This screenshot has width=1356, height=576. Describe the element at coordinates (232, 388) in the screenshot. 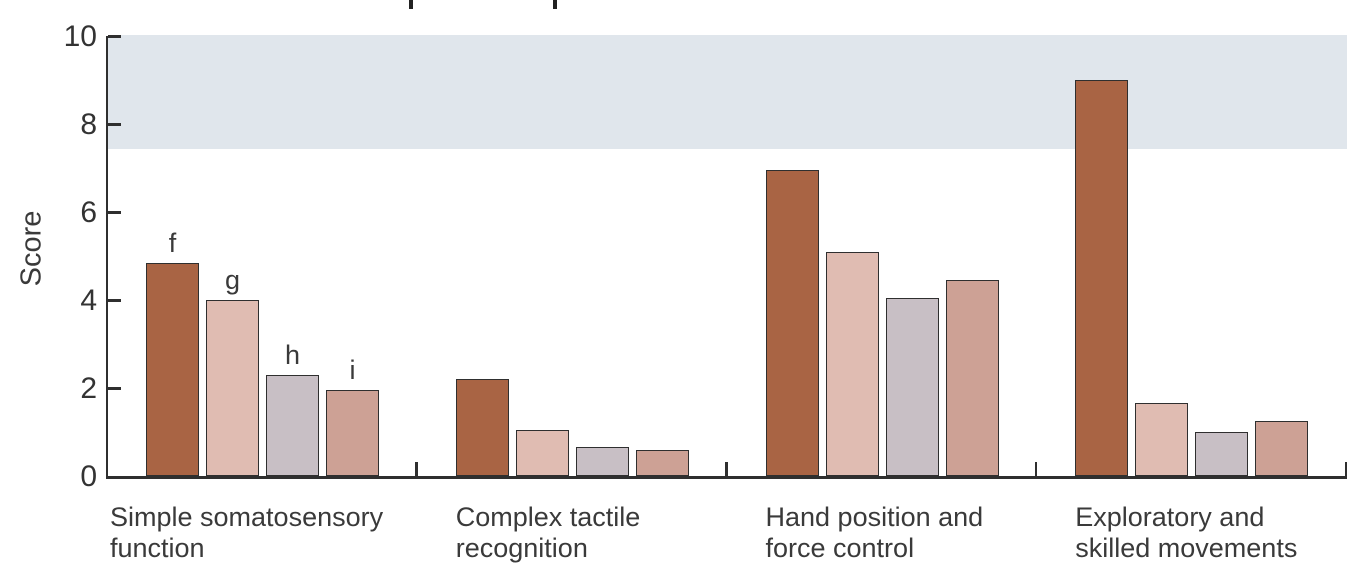

I see `bar-g-group1` at that location.